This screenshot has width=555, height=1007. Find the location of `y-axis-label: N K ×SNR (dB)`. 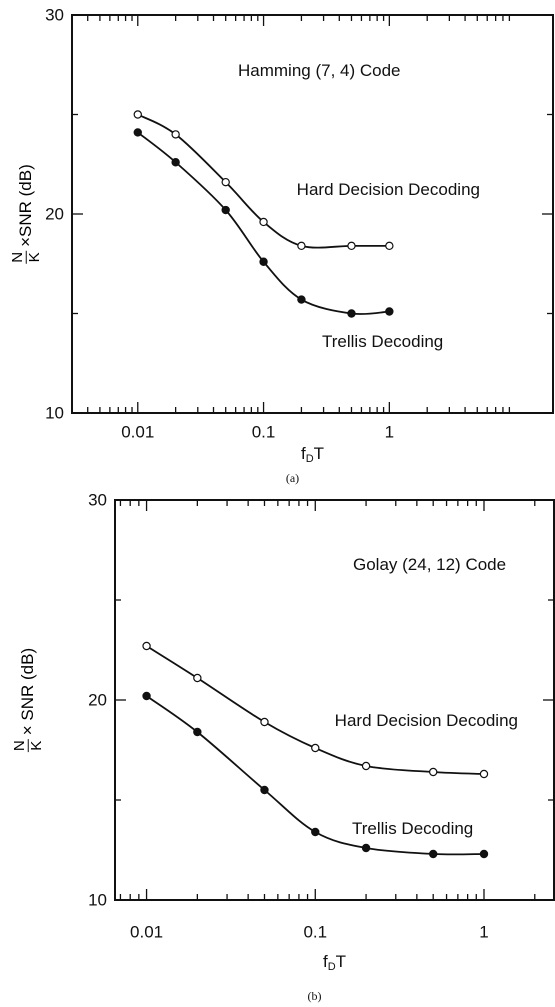

y-axis-label: N K ×SNR (dB) is located at coordinates (25, 214).